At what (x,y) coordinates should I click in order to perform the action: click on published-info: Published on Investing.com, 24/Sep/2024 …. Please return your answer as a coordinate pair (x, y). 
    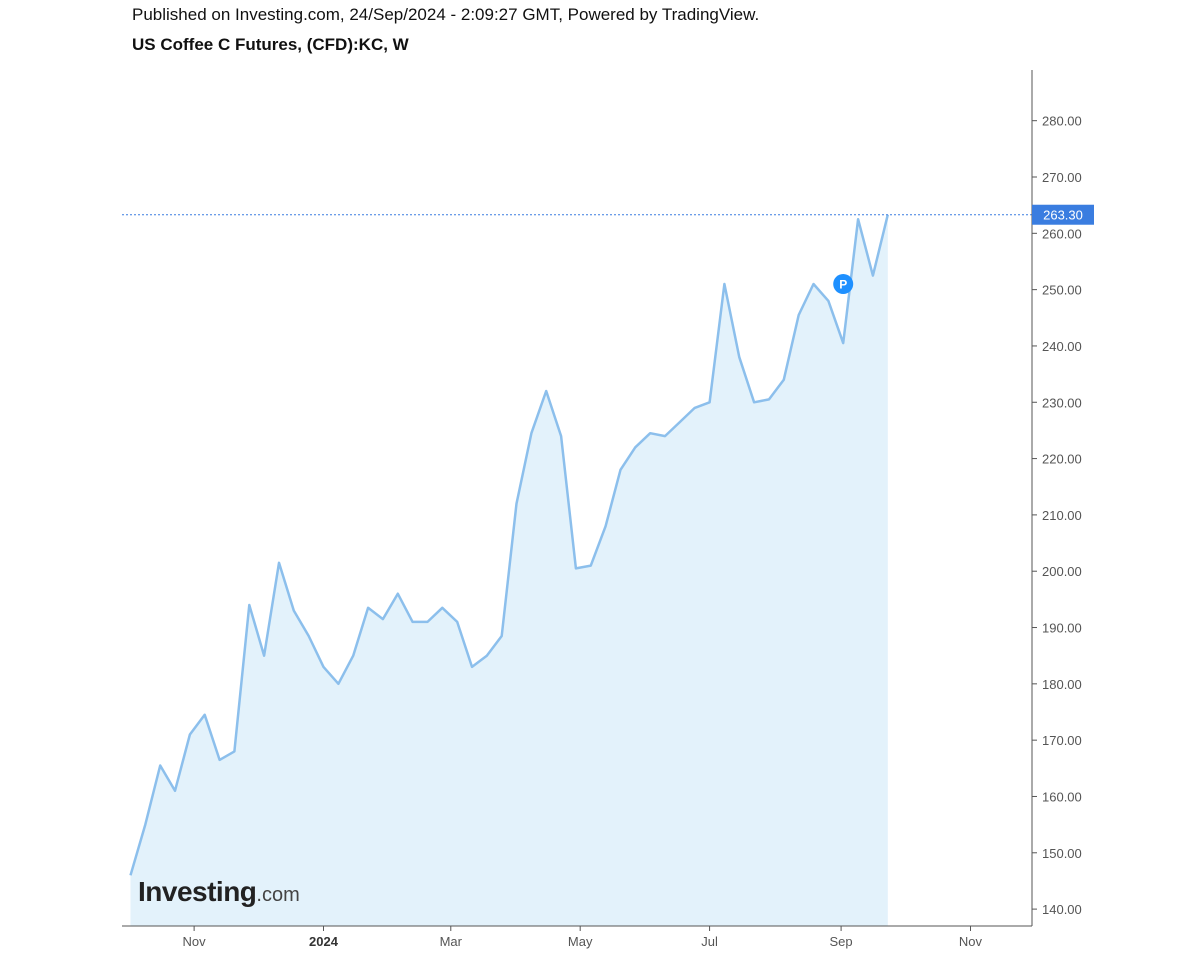
    Looking at the image, I should click on (446, 14).